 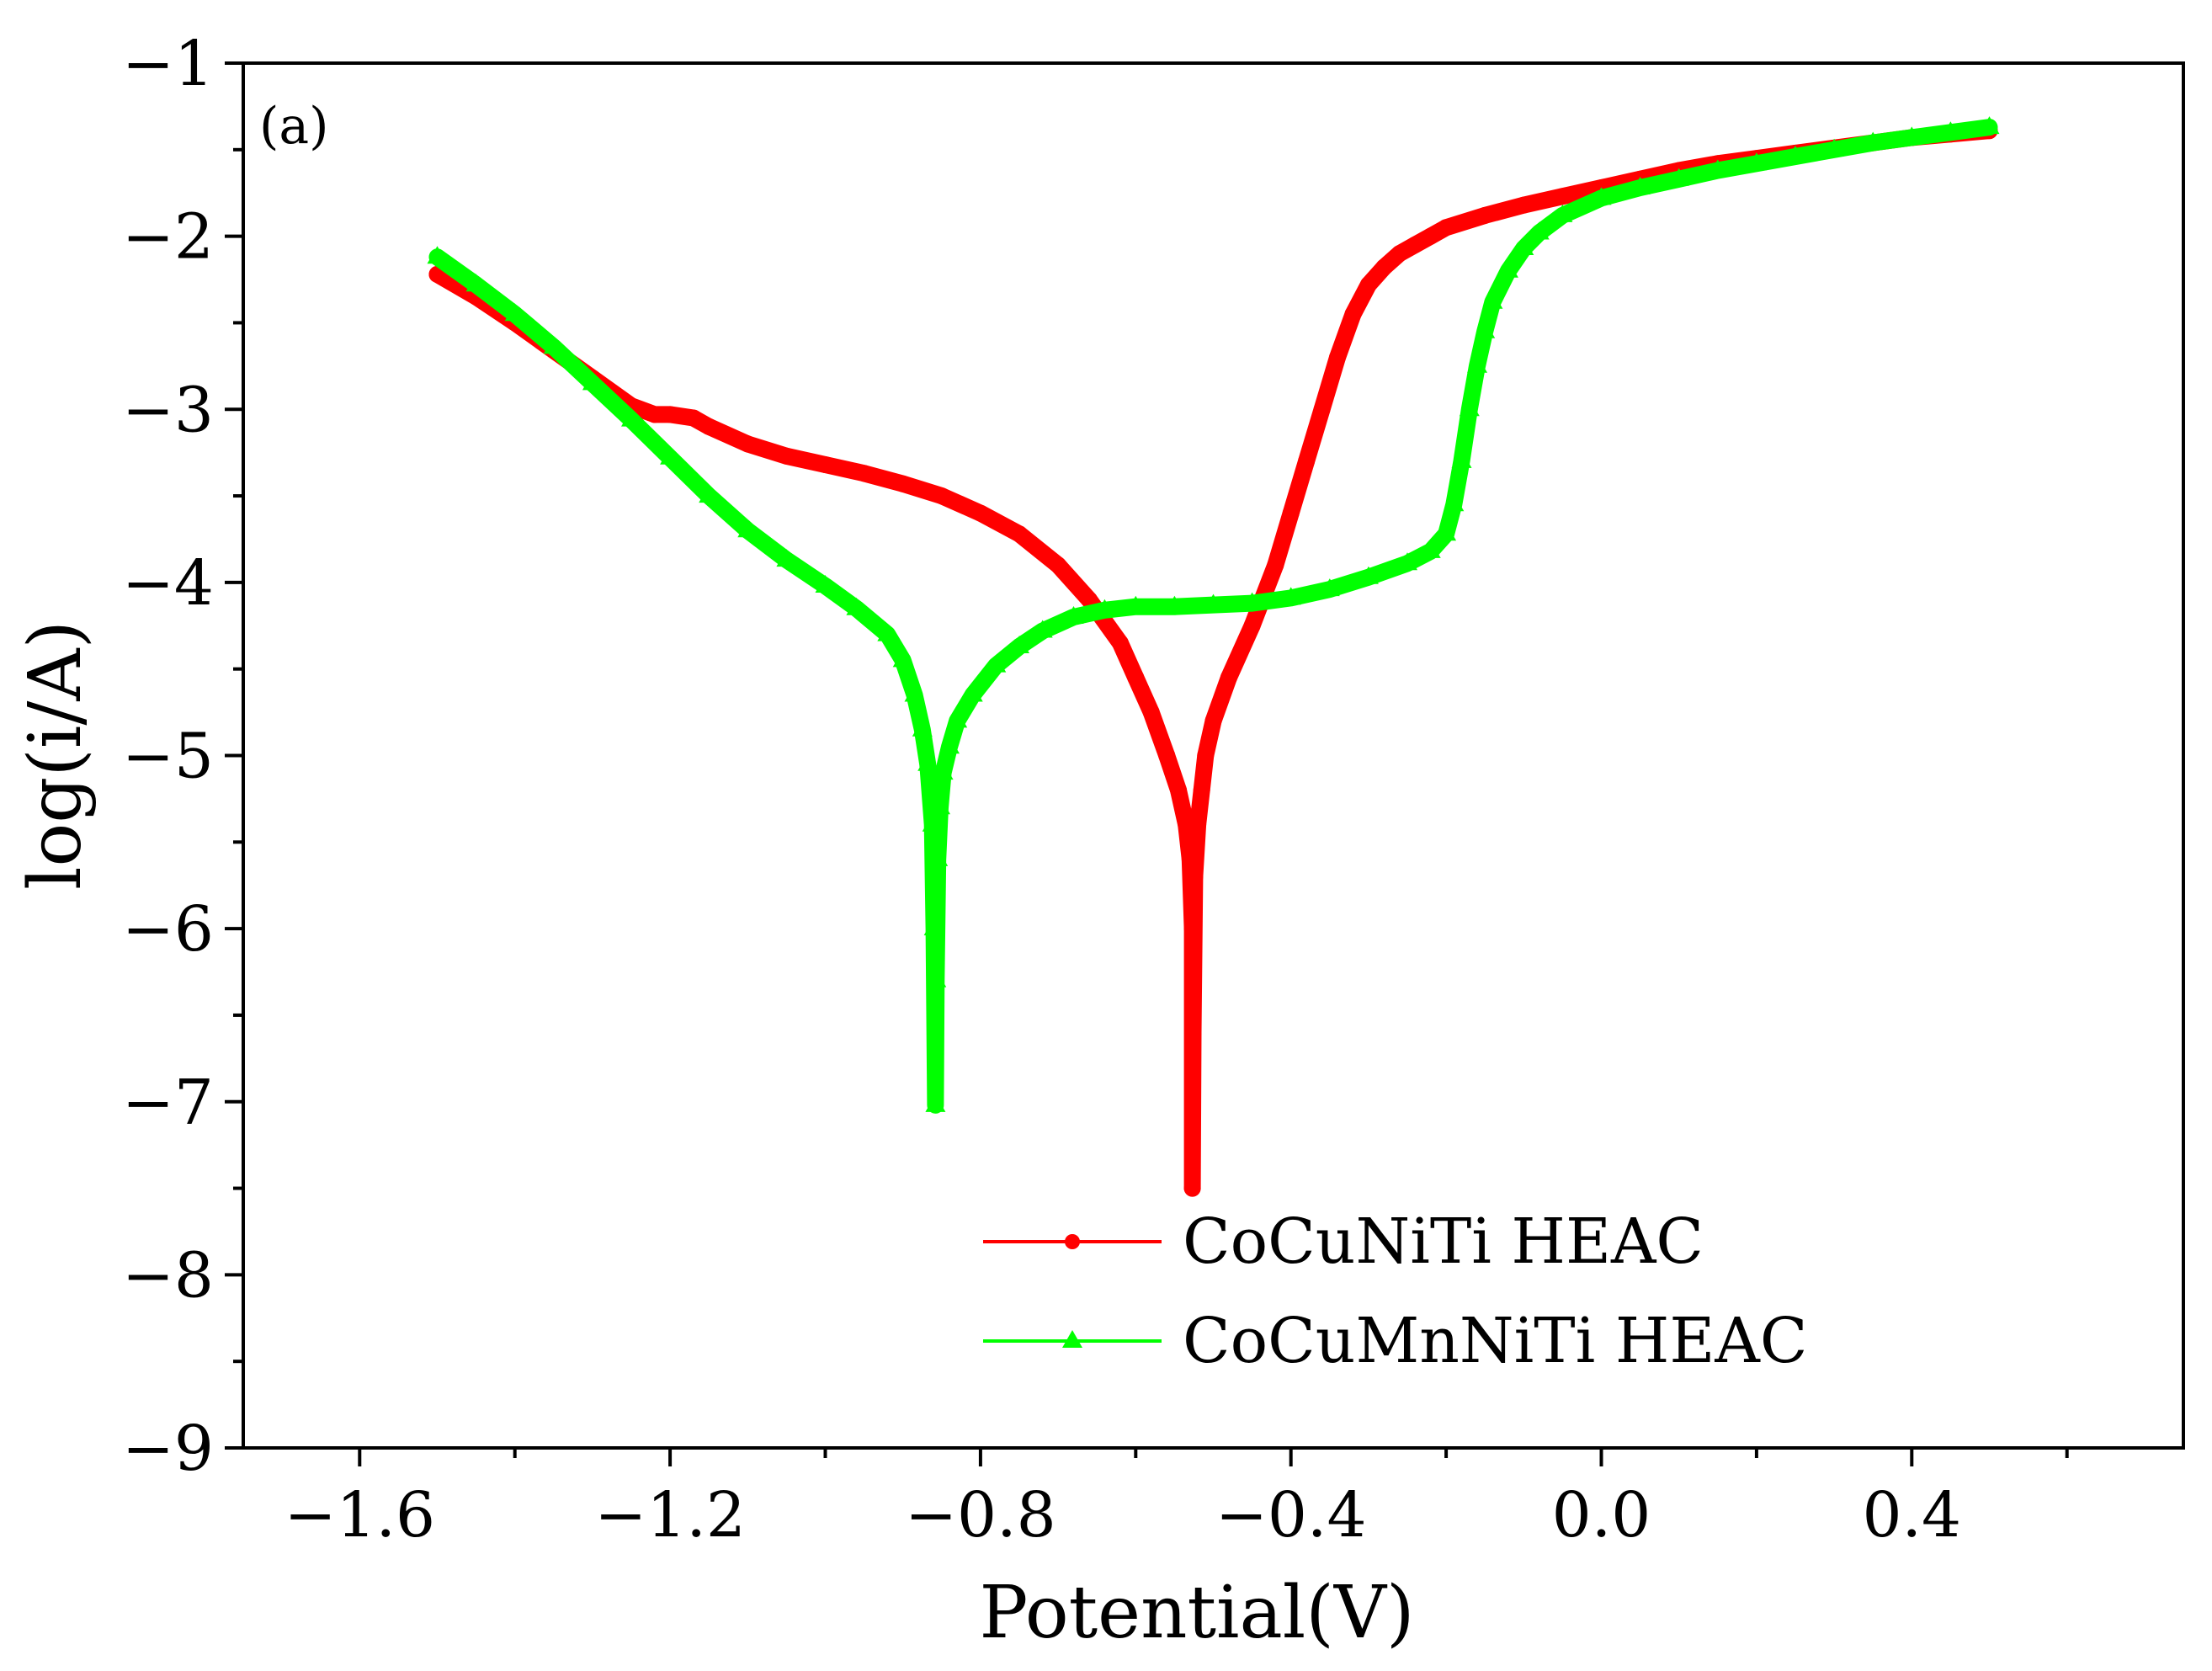 I want to click on y-axis-title: log(i/A), so click(x=55, y=755).